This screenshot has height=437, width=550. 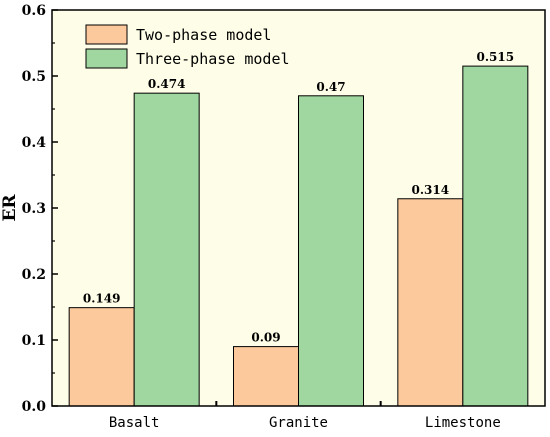 What do you see at coordinates (134, 423) in the screenshot?
I see `x-tick-label-basalt: Basalt` at bounding box center [134, 423].